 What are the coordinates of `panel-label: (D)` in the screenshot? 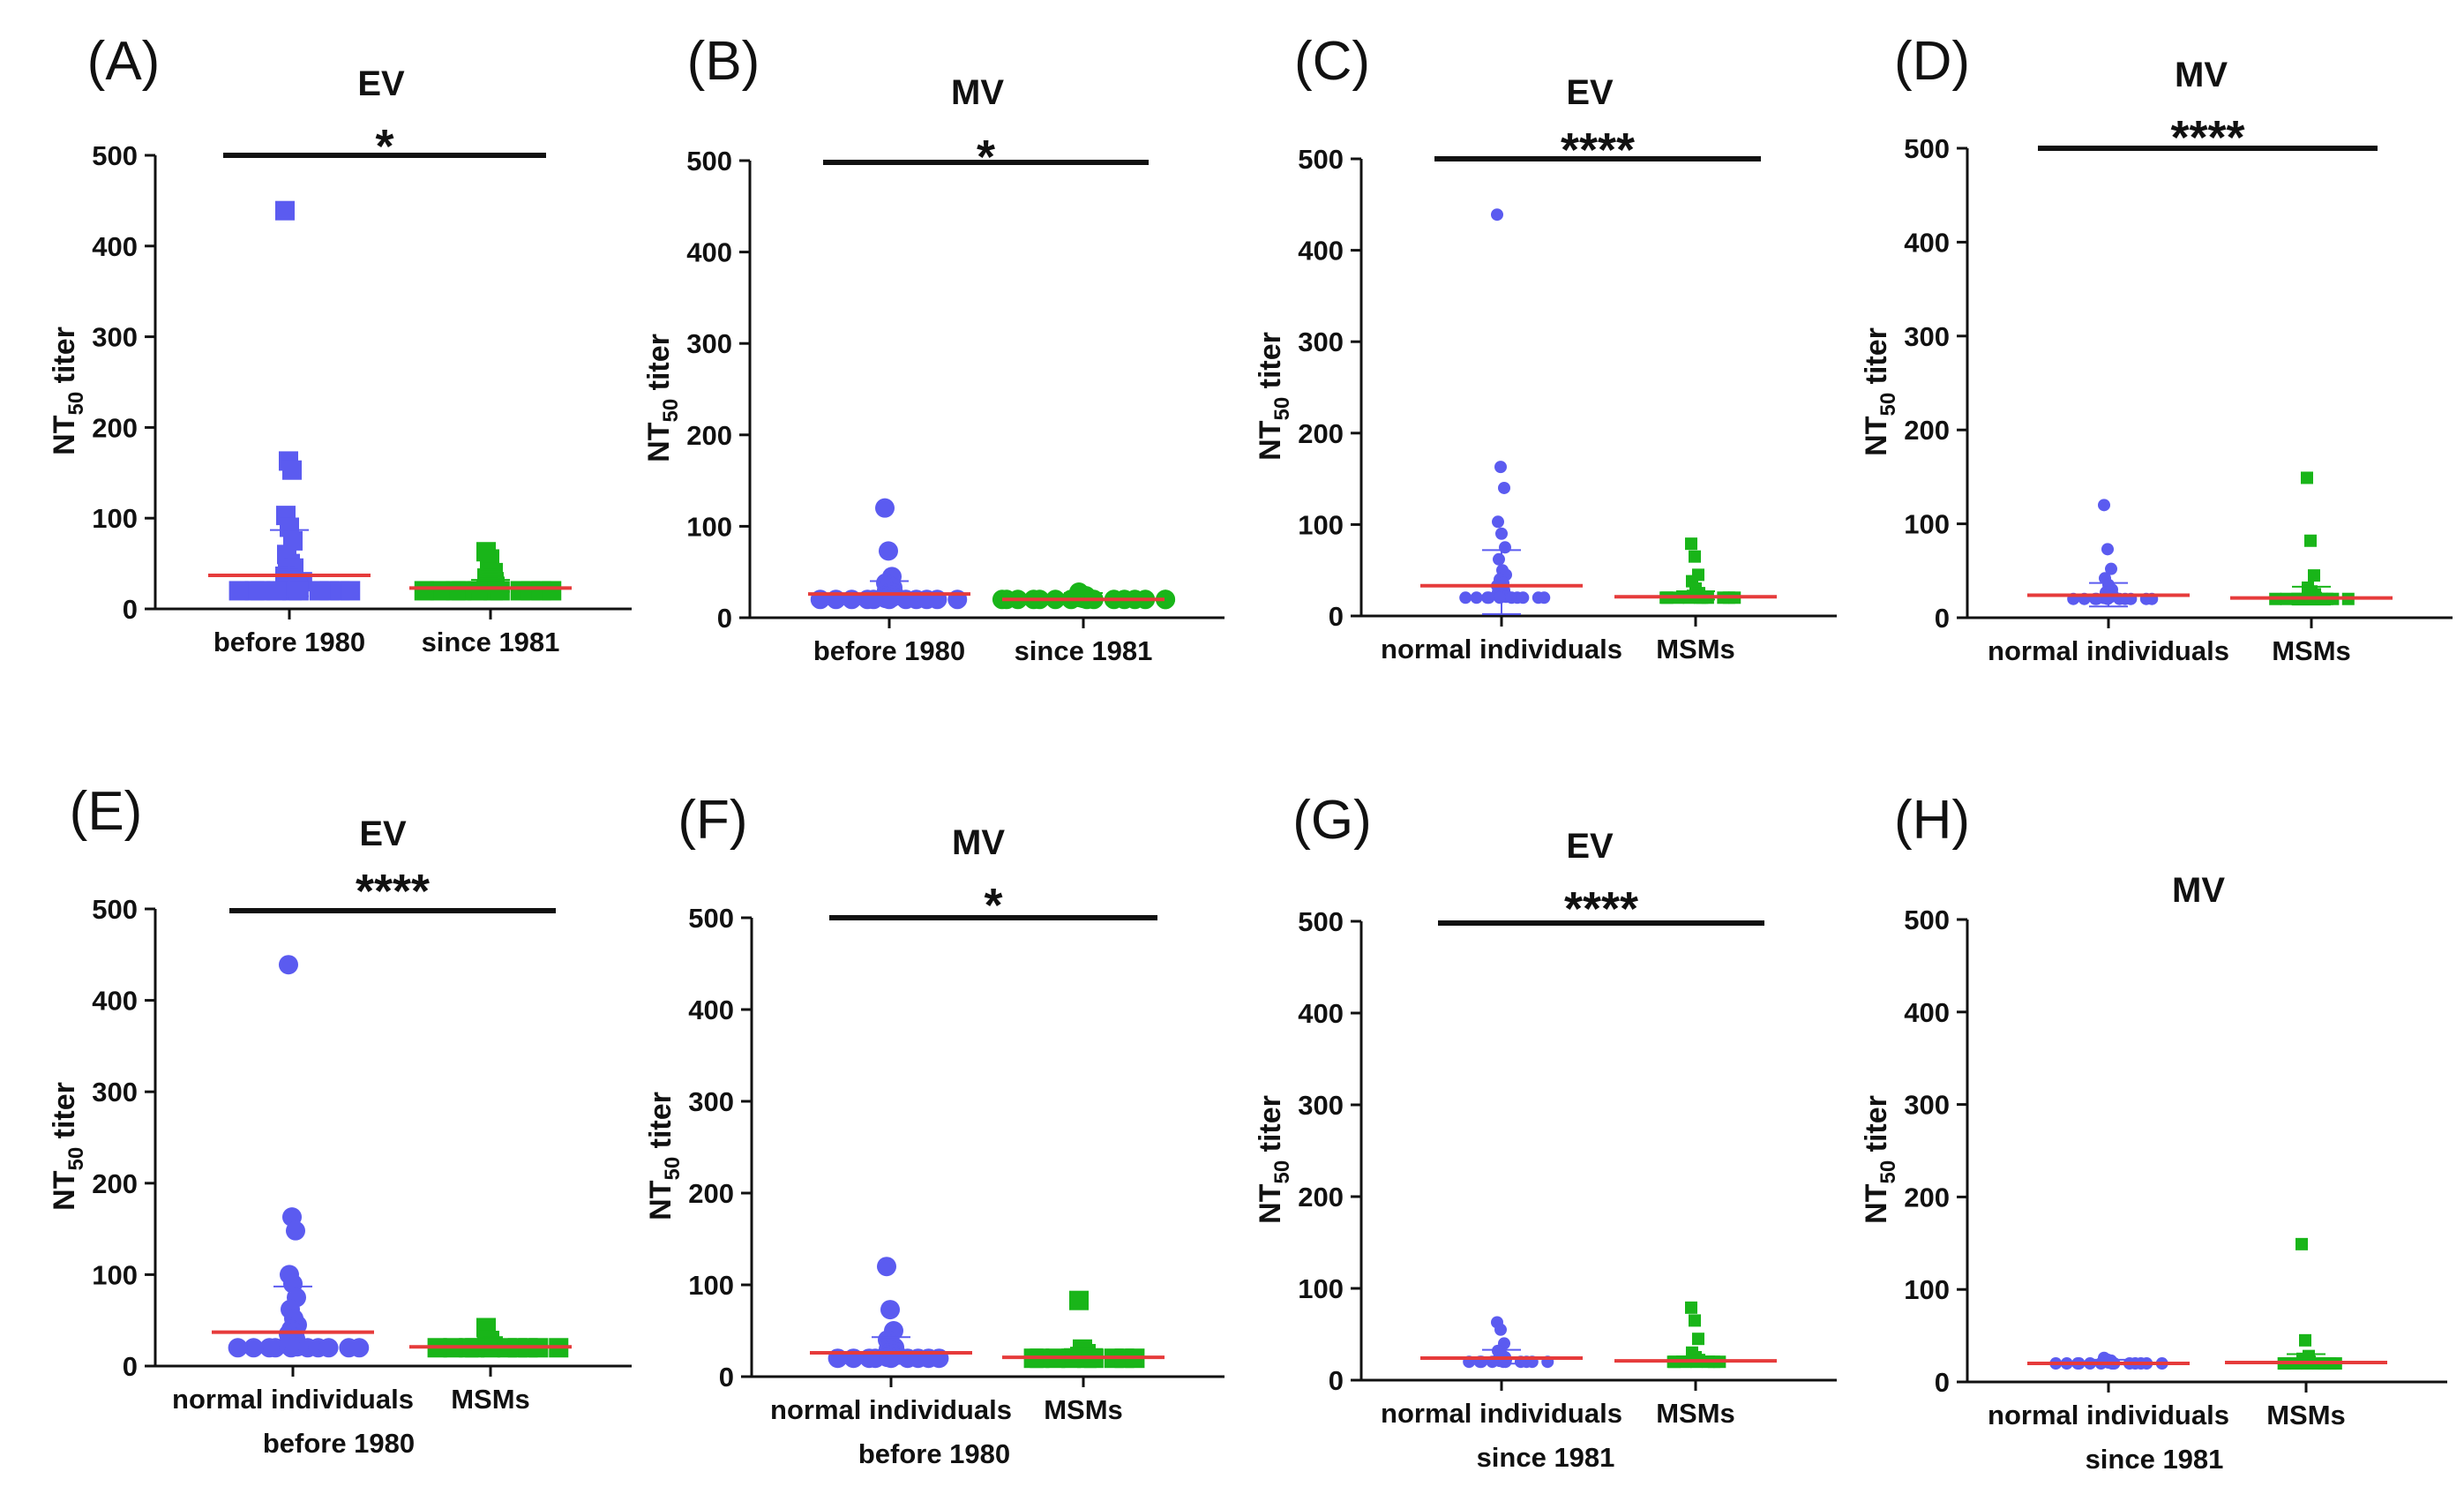 It's located at (1932, 61).